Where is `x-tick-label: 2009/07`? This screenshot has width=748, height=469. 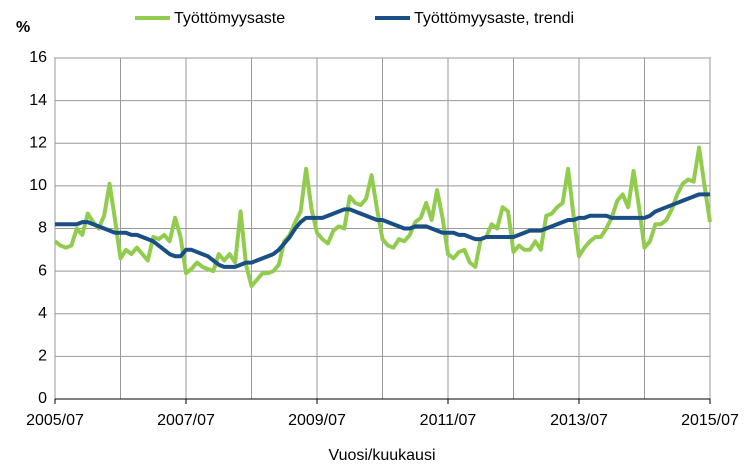 x-tick-label: 2009/07 is located at coordinates (317, 420).